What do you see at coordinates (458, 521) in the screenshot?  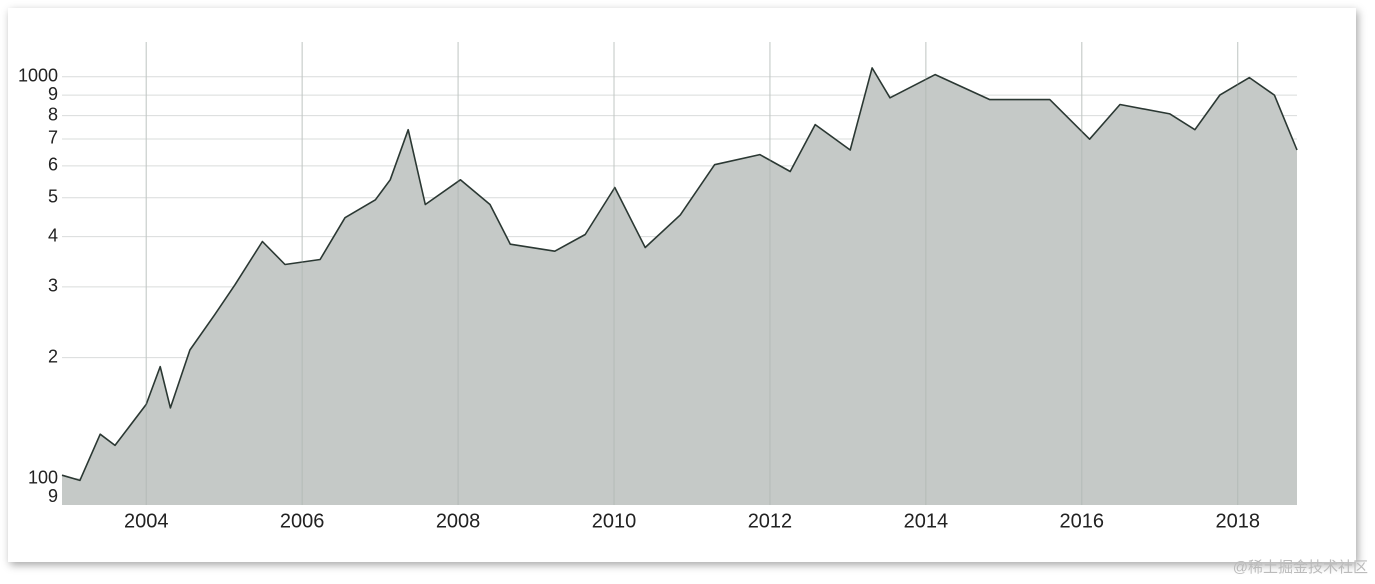 I see `x-tick-label: 2008` at bounding box center [458, 521].